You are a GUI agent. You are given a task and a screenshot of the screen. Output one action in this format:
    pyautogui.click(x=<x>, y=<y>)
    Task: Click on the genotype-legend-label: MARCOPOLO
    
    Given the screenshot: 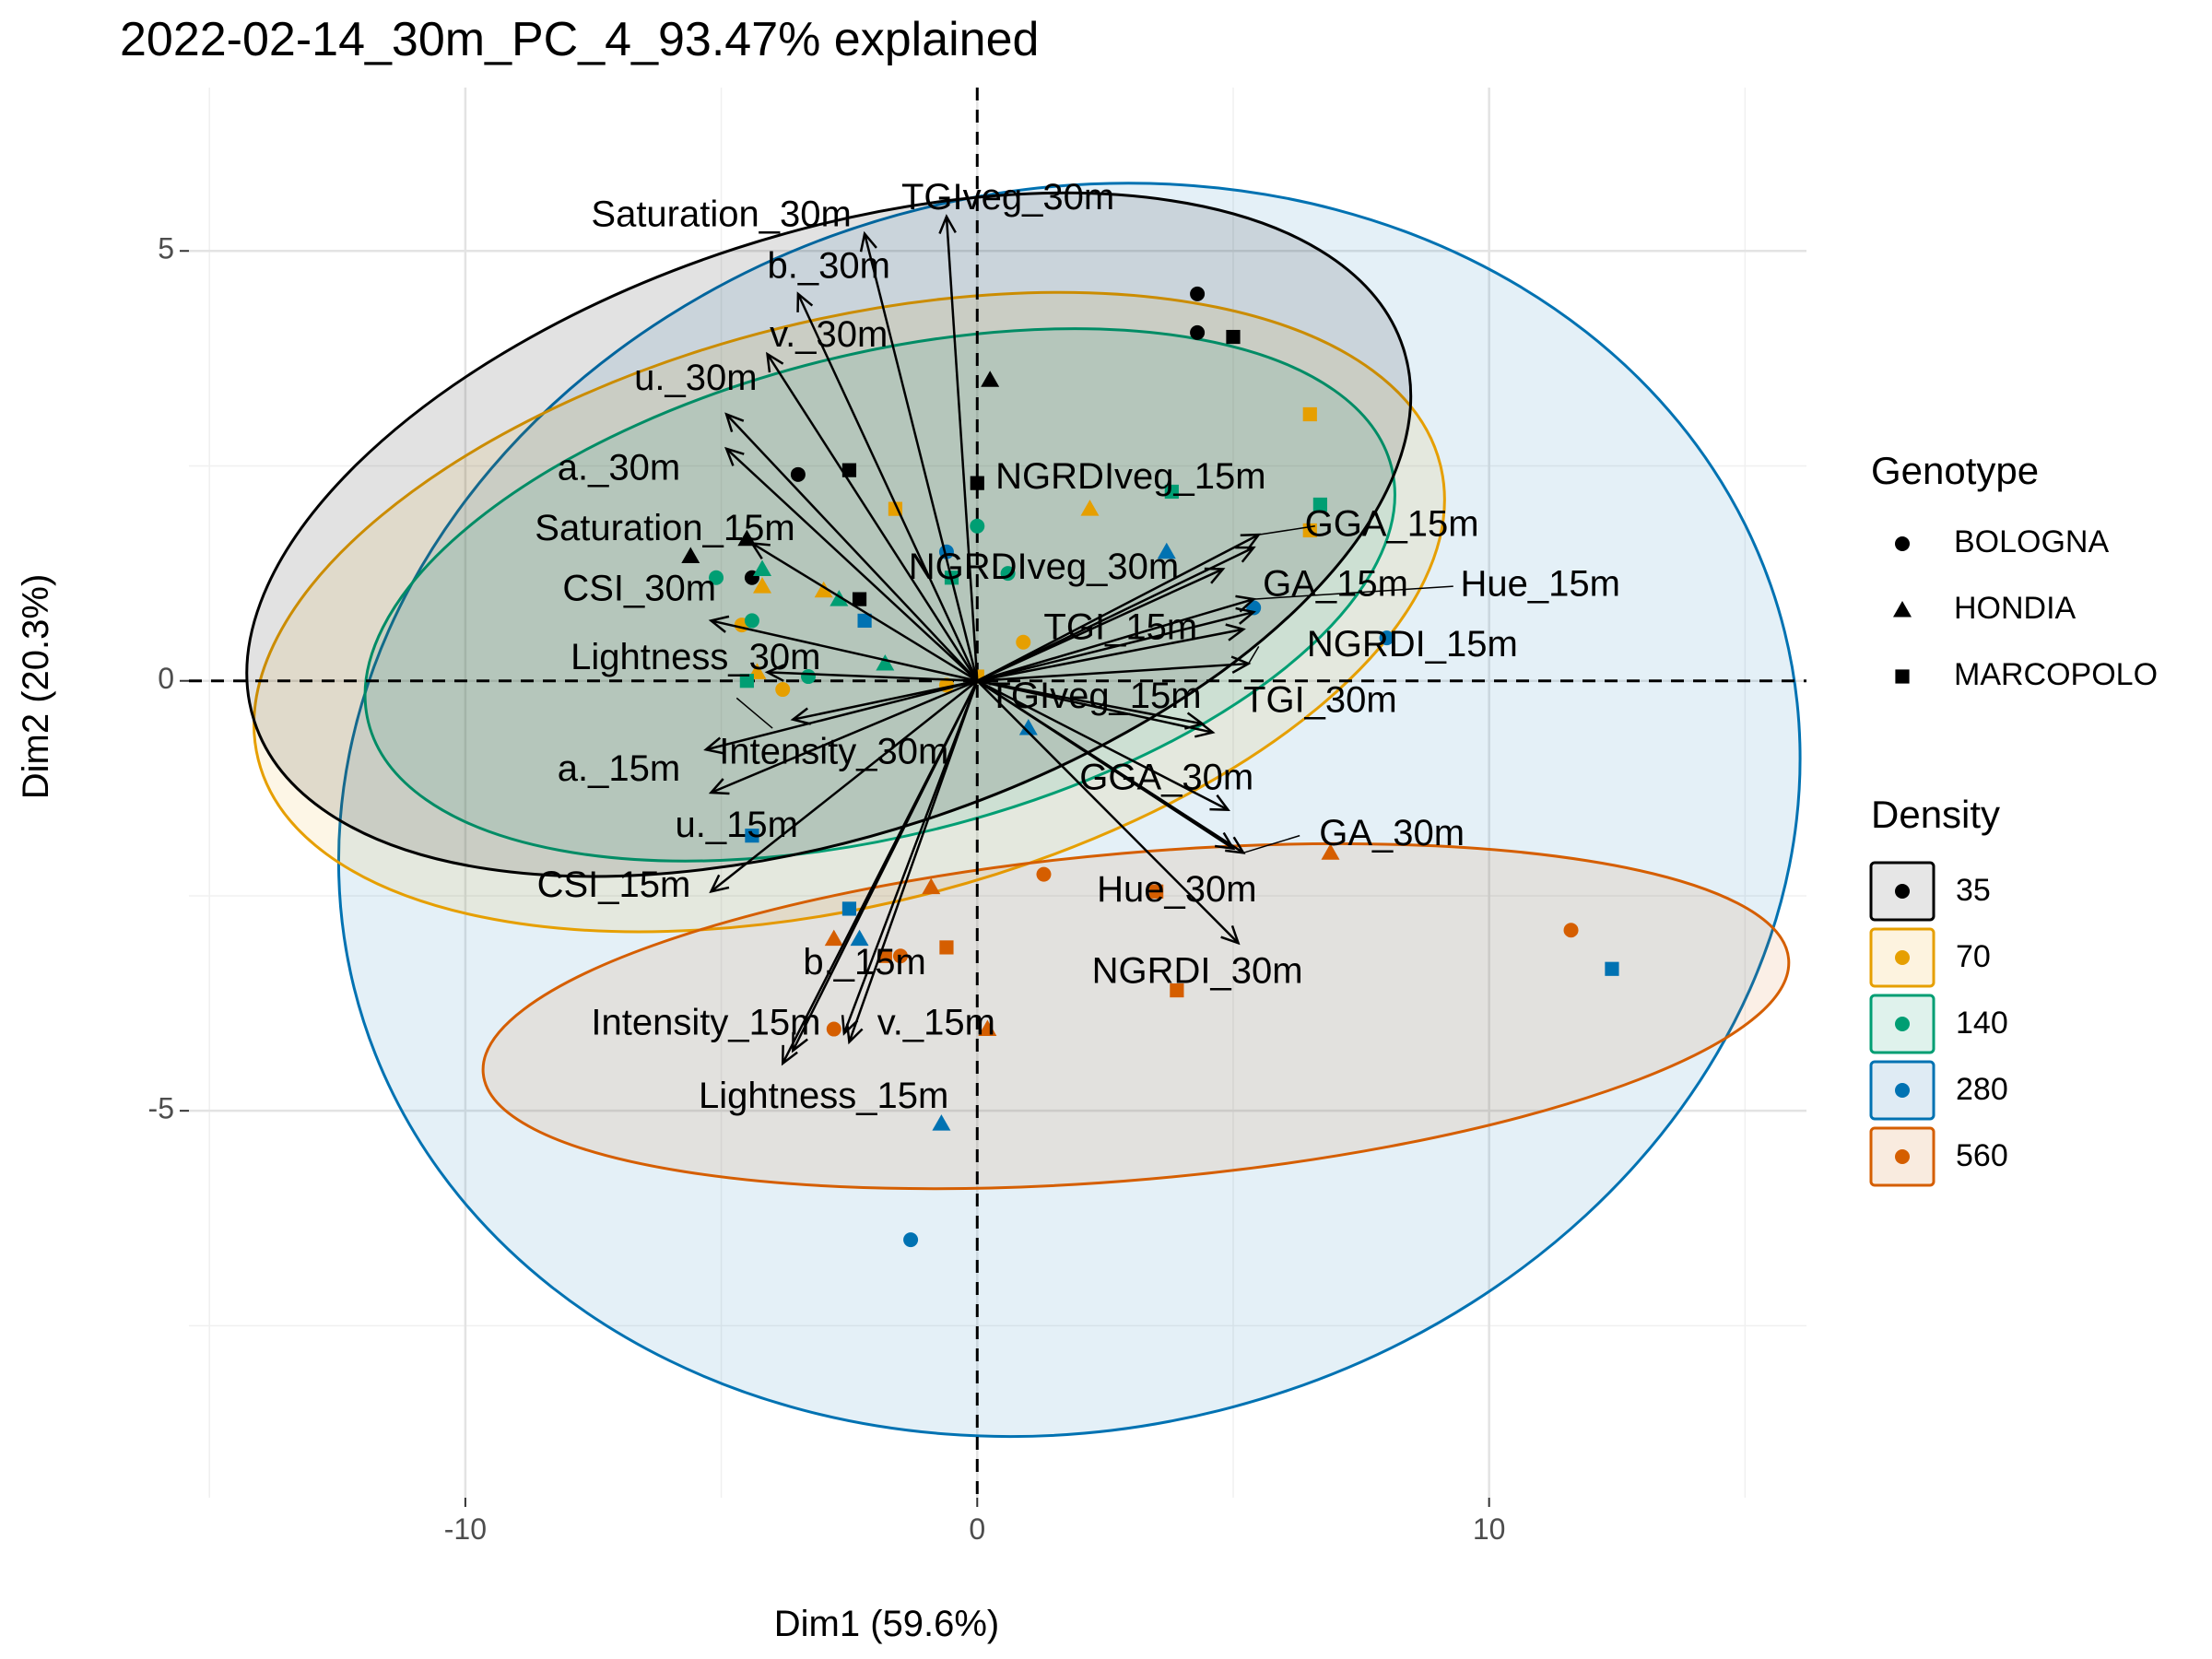 What is the action you would take?
    pyautogui.click(x=2056, y=674)
    